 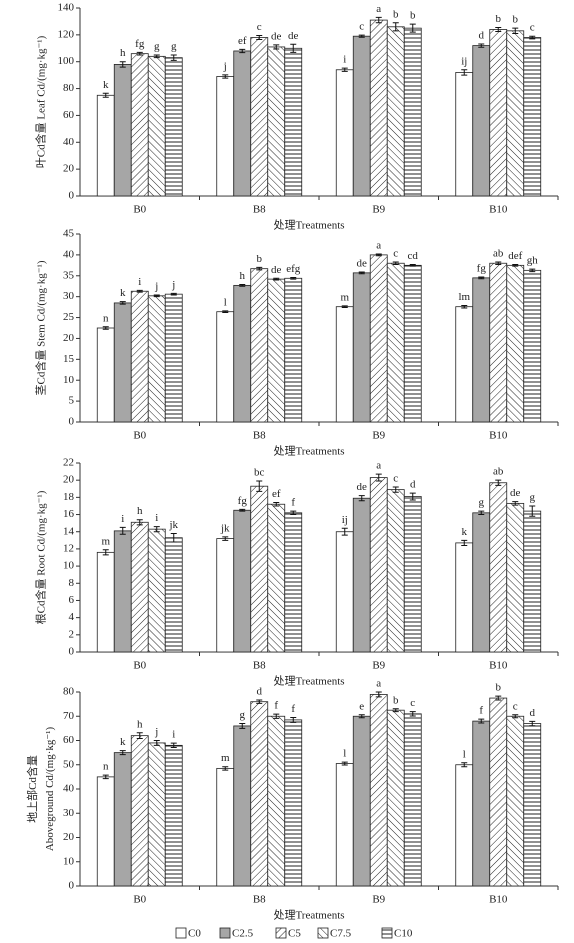 I want to click on legend-label: C7.5, so click(x=341, y=934).